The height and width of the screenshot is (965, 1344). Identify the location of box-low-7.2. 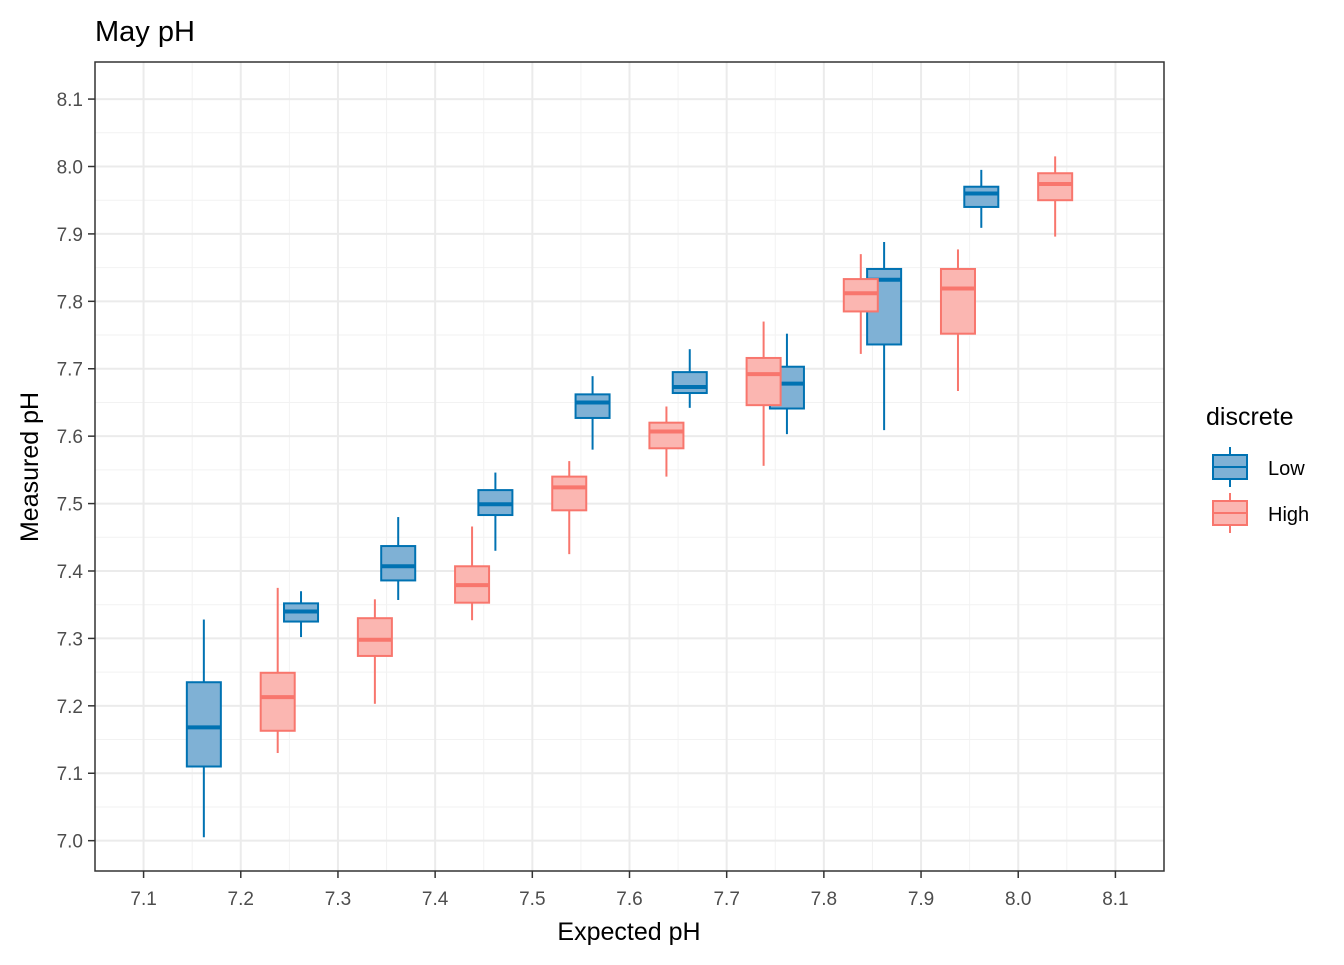
(203, 728).